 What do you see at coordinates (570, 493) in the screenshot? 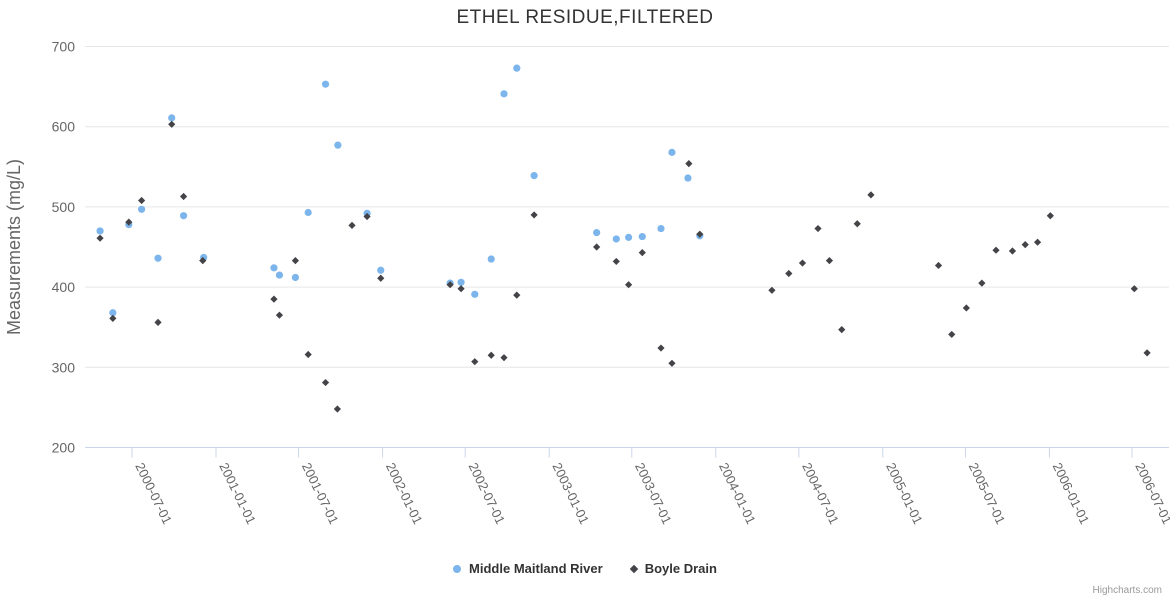
I see `x-axis-tick-label: 2003-01-01` at bounding box center [570, 493].